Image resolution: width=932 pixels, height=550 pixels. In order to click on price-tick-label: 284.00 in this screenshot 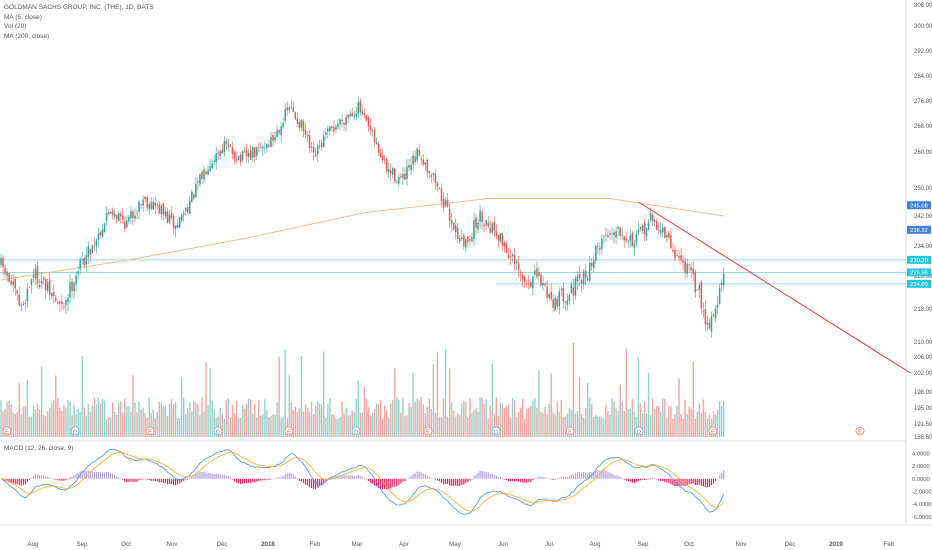, I will do `click(923, 77)`.